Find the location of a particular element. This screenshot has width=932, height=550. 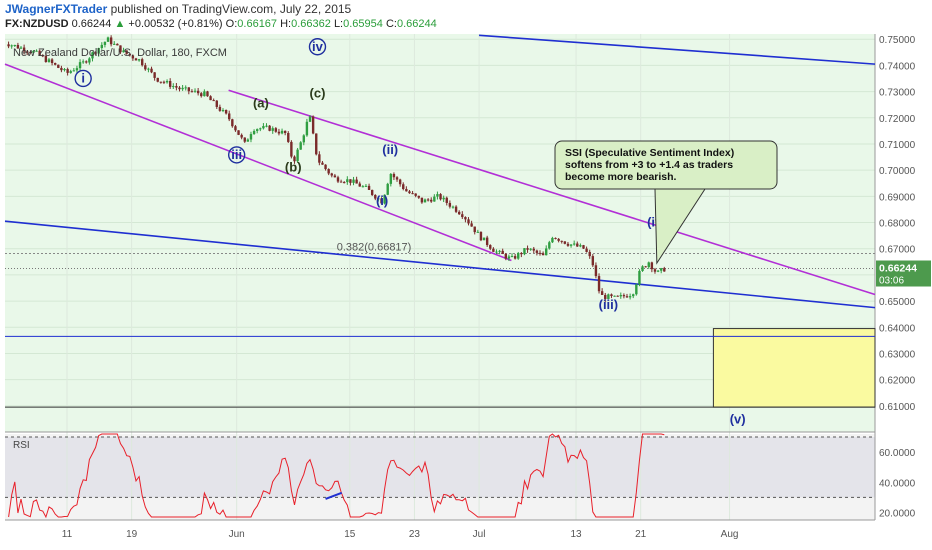

author-link: JWagnerFXTrader is located at coordinates (56, 9).